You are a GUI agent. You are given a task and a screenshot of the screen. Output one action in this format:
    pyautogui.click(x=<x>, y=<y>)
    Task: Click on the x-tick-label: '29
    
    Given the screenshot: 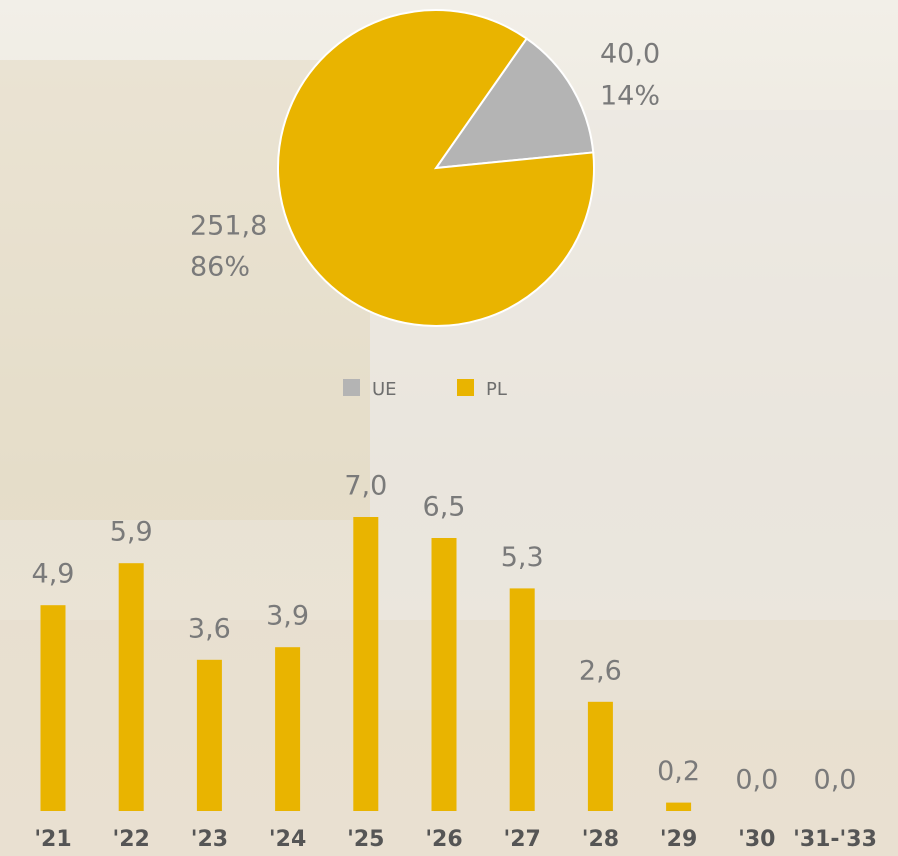 What is the action you would take?
    pyautogui.click(x=678, y=839)
    